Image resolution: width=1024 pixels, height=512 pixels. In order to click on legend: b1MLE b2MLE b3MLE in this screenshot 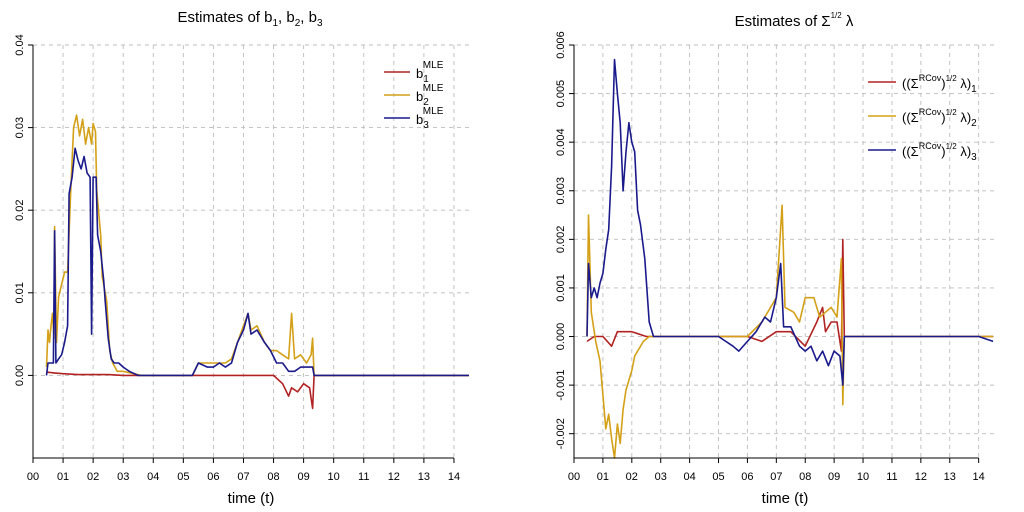, I will do `click(414, 95)`.